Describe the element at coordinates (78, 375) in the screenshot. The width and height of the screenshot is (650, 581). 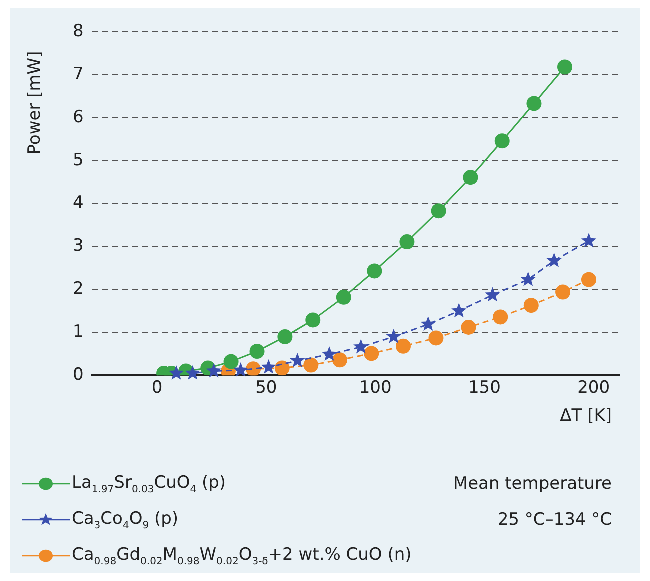
I see `y-tick-label: 0` at that location.